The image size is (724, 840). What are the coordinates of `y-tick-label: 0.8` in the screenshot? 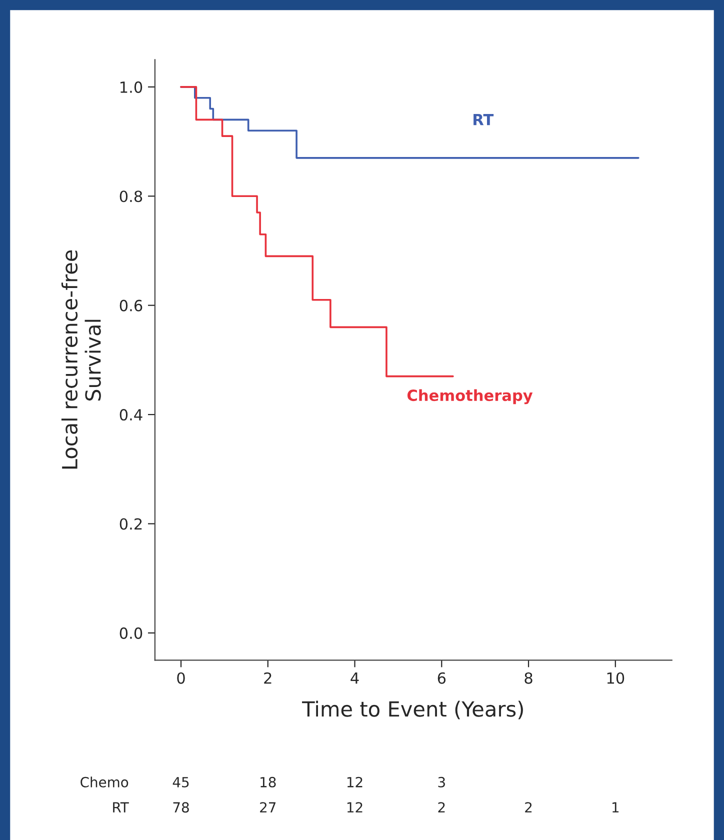 It's located at (131, 196).